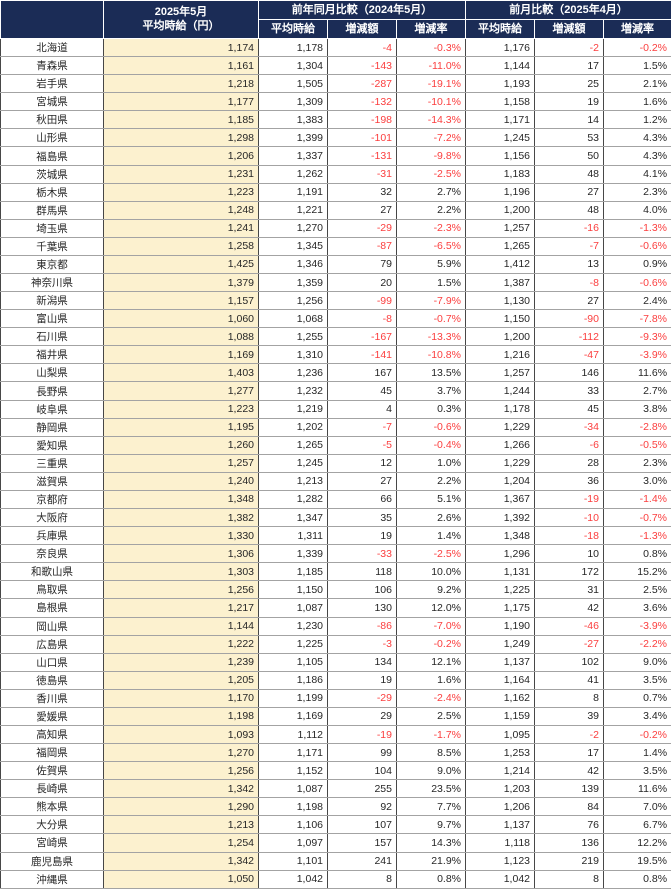  I want to click on cell-wage: 1,348, so click(181, 500).